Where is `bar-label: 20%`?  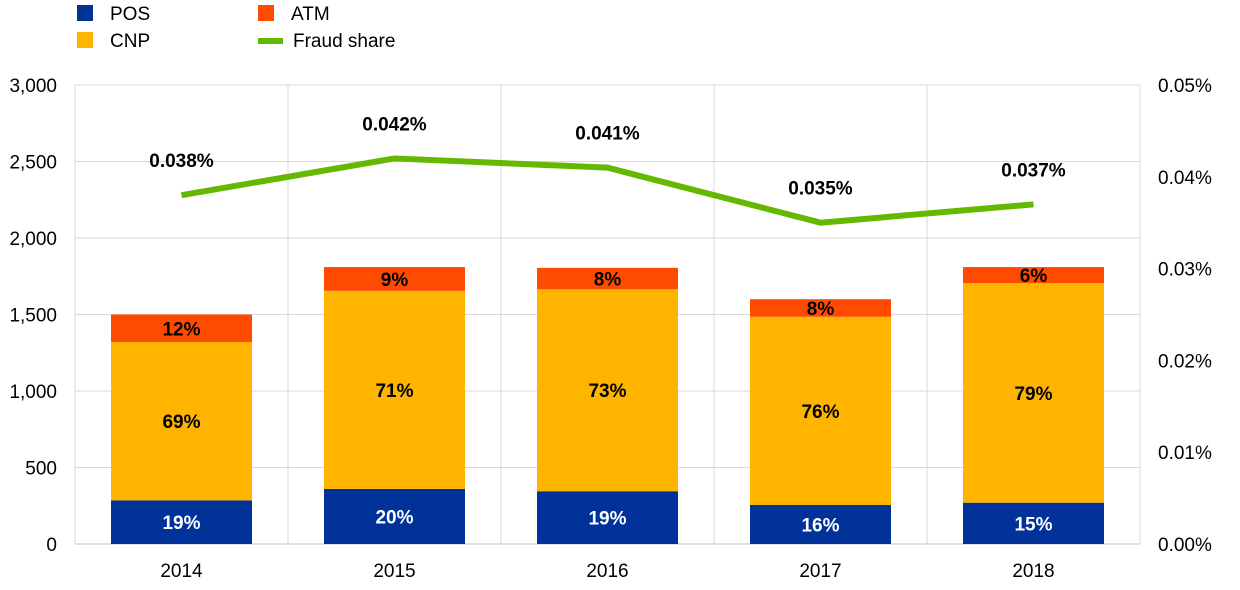 bar-label: 20% is located at coordinates (394, 517).